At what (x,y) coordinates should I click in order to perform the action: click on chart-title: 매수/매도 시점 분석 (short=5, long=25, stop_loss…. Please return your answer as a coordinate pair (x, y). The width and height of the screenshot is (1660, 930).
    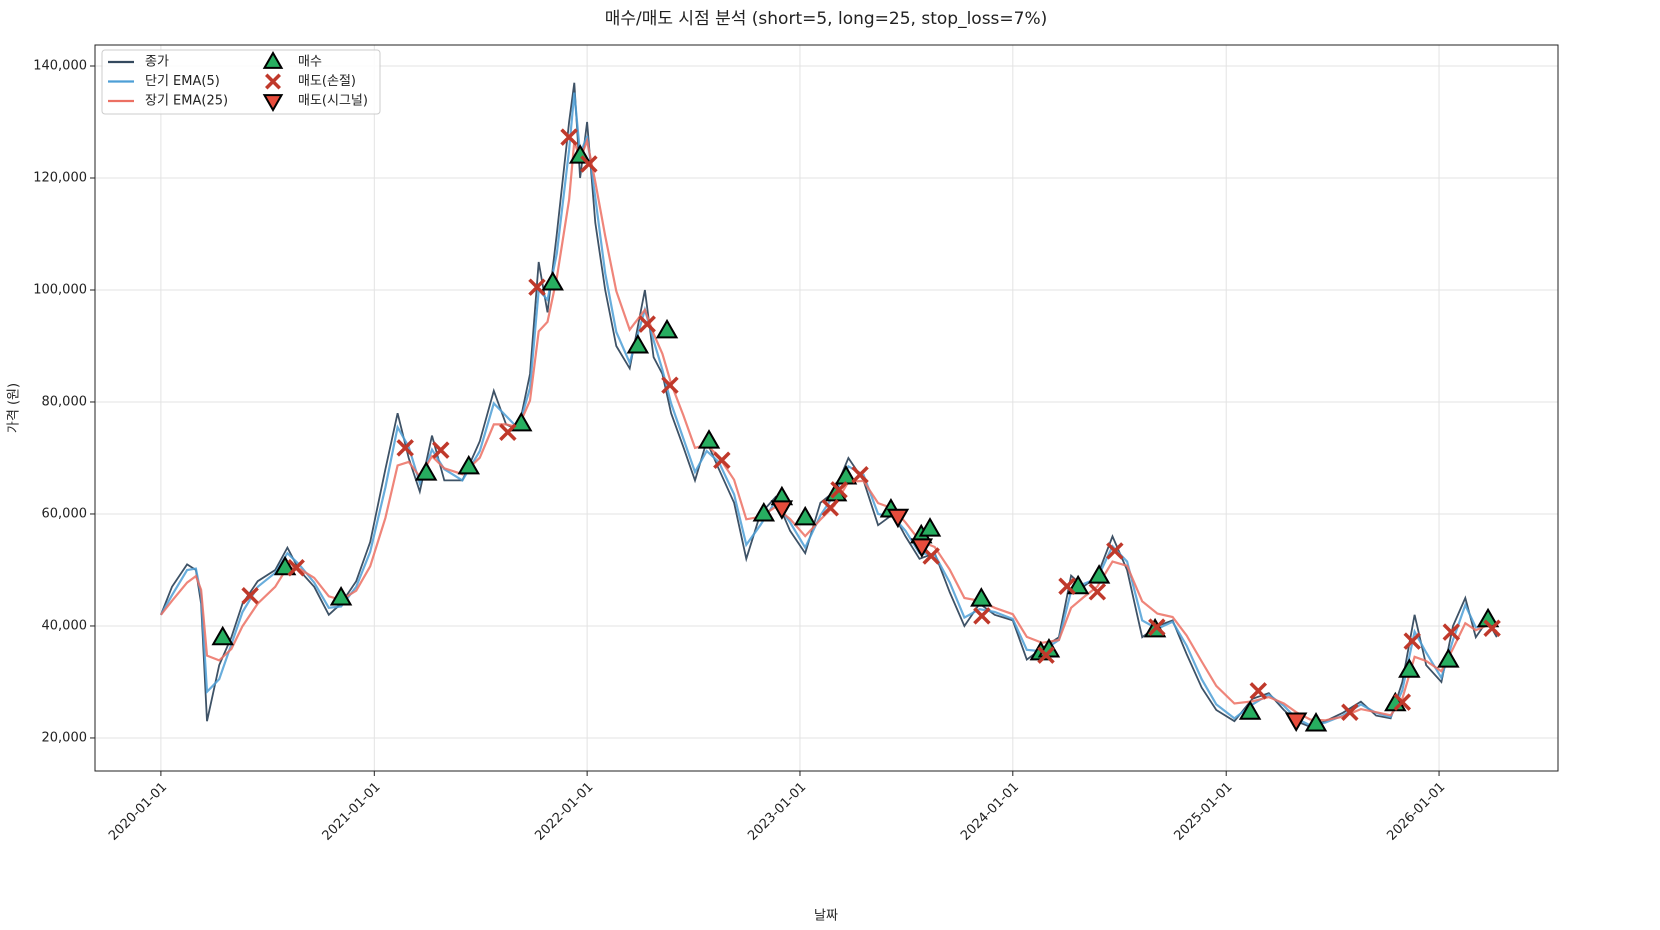
    Looking at the image, I should click on (826, 19).